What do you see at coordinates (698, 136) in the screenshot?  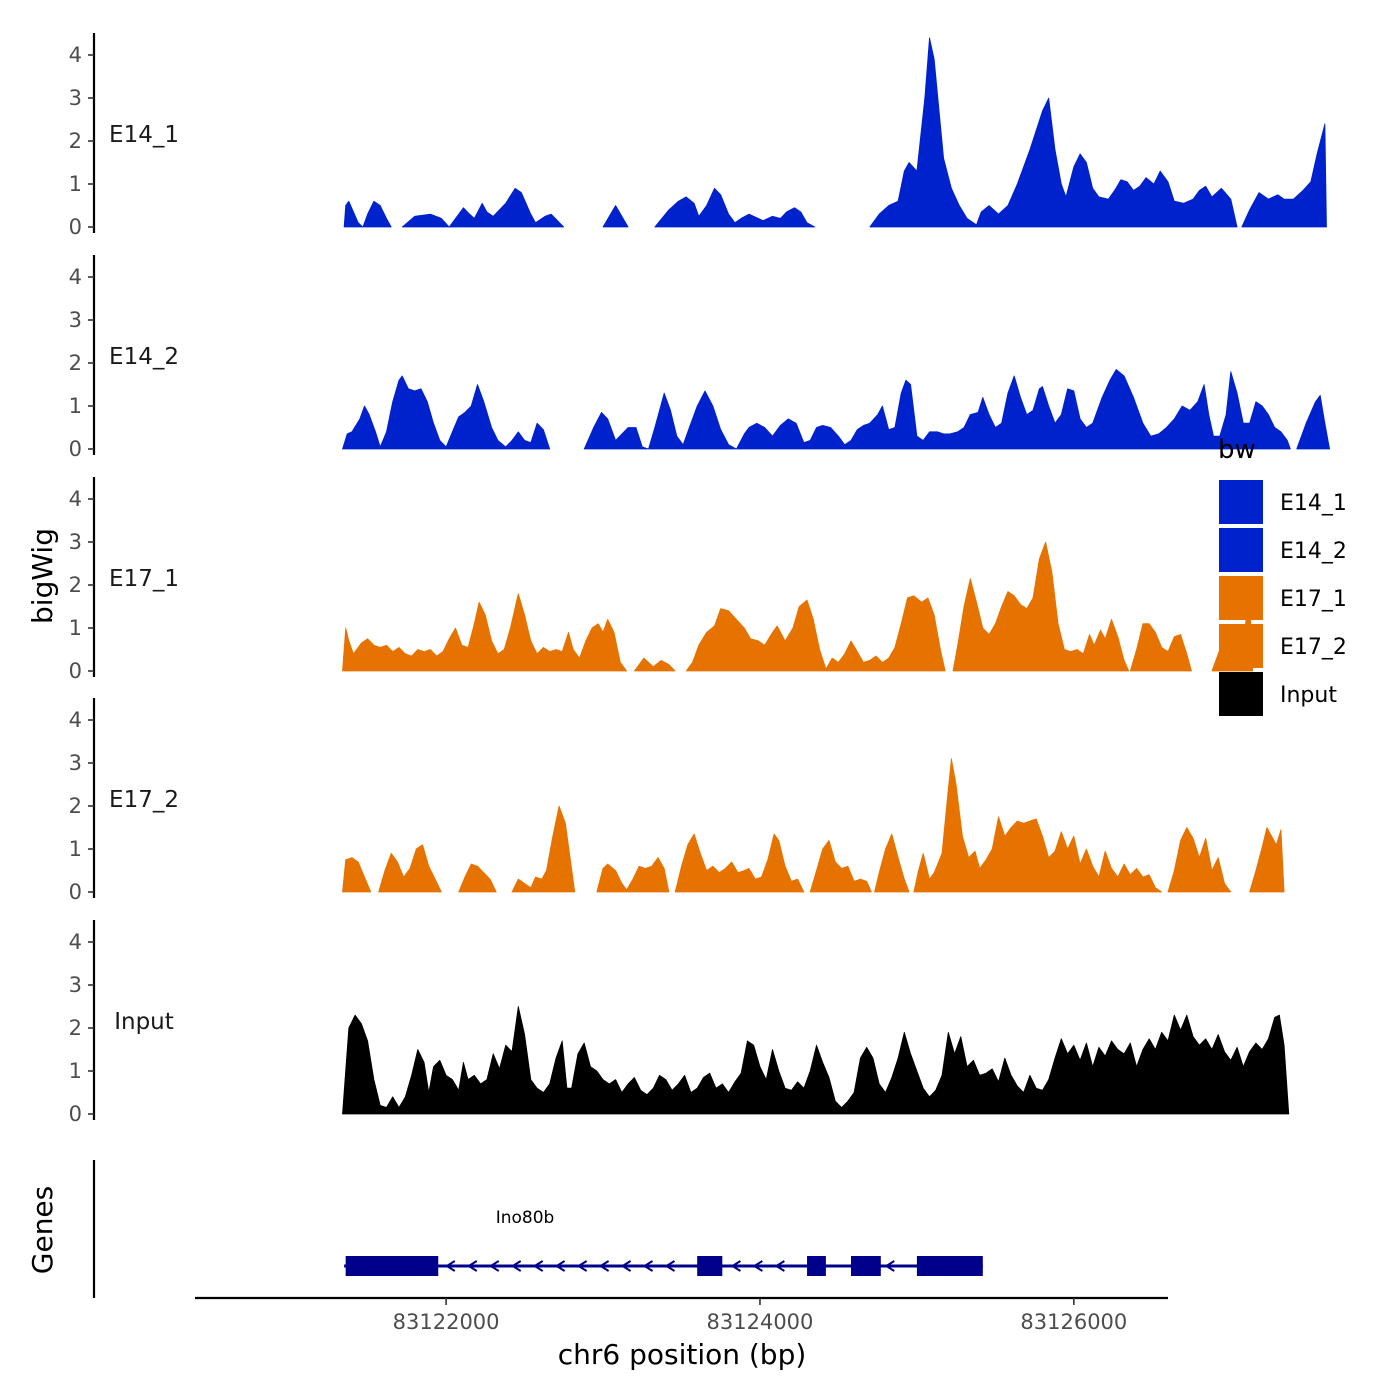 I see `track-e14-1: 0 1 2 3 4 E14_1` at bounding box center [698, 136].